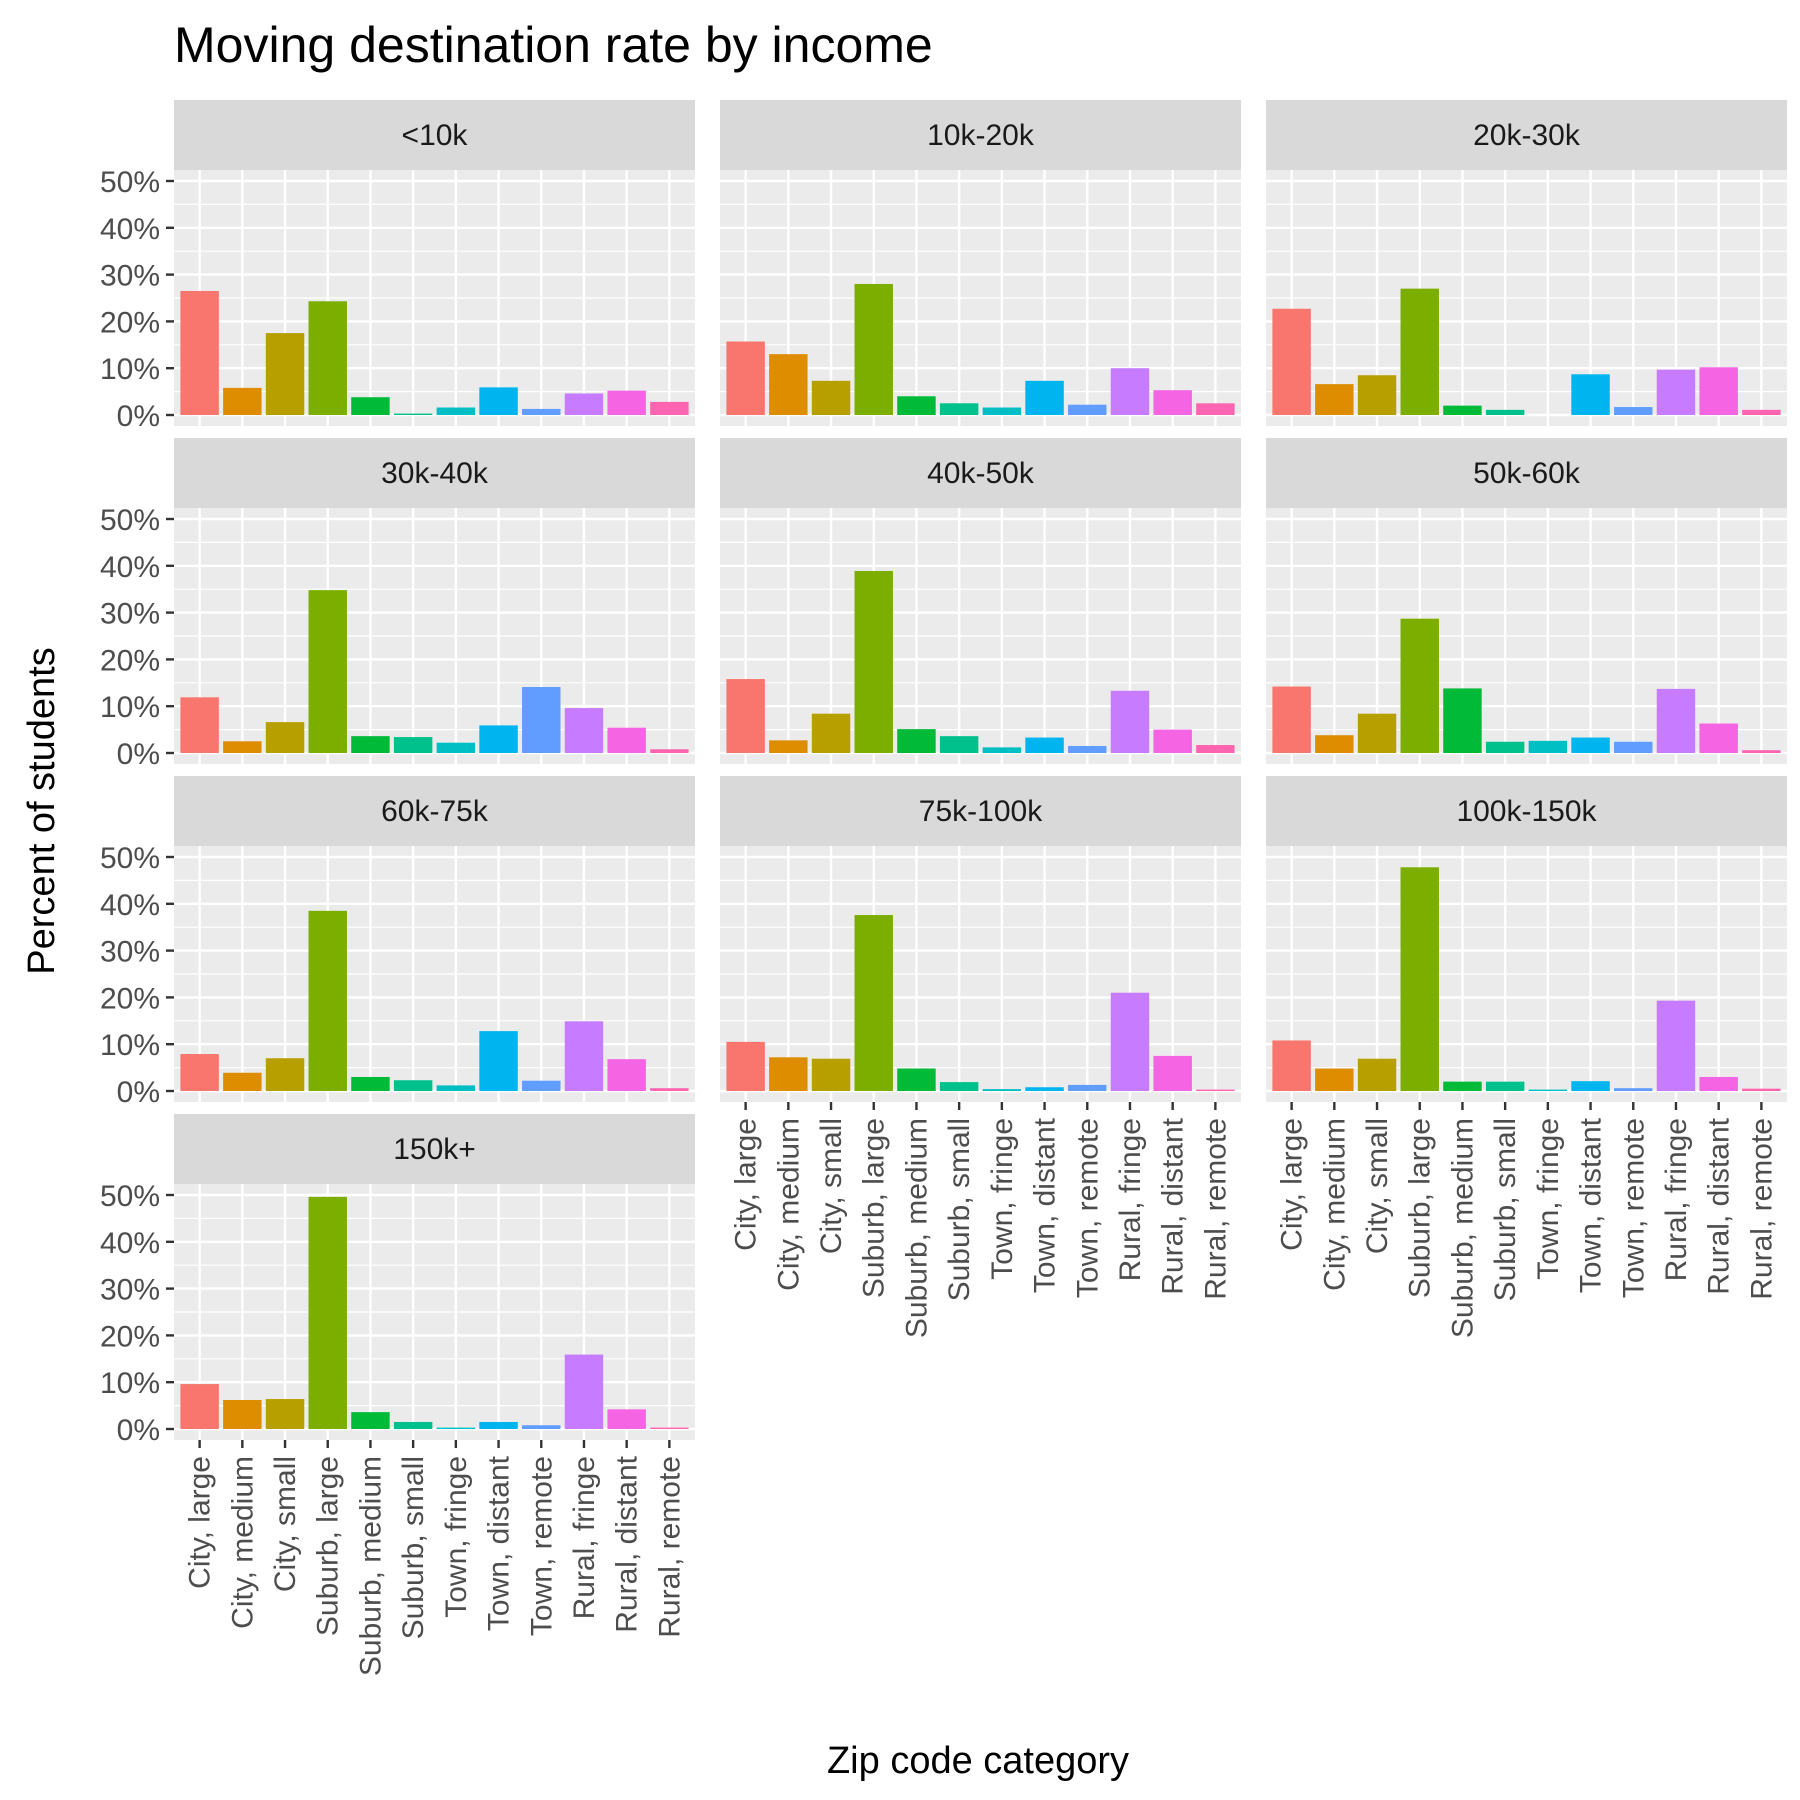 The image size is (1800, 1800). Describe the element at coordinates (1548, 1090) in the screenshot. I see `bar-100k-150k-town-fringe` at that location.